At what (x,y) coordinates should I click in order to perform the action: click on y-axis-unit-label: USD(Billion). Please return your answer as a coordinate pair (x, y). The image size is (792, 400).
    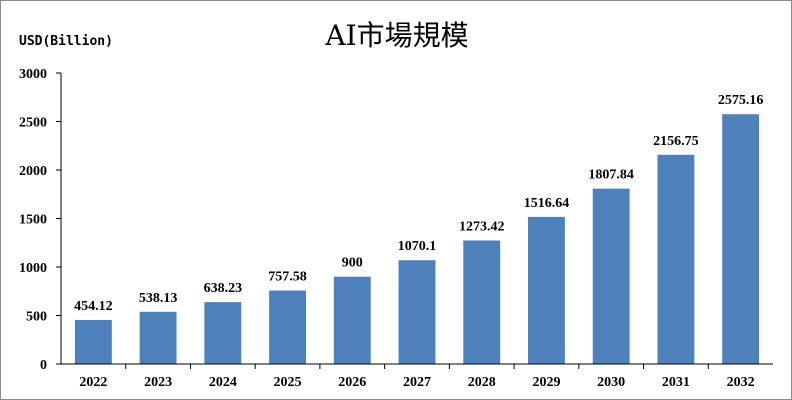
    Looking at the image, I should click on (66, 41).